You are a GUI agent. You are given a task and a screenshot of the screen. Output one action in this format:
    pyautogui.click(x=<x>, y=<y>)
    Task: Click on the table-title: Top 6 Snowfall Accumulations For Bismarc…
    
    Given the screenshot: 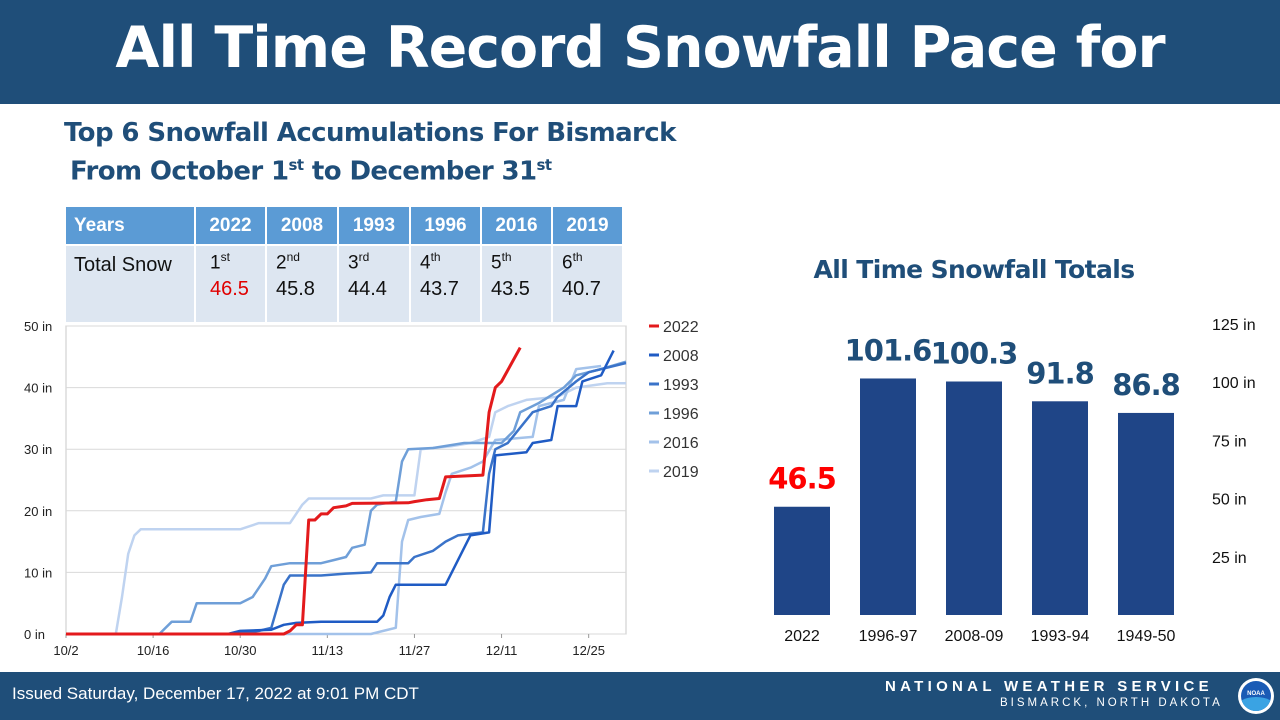 What is the action you would take?
    pyautogui.click(x=370, y=133)
    